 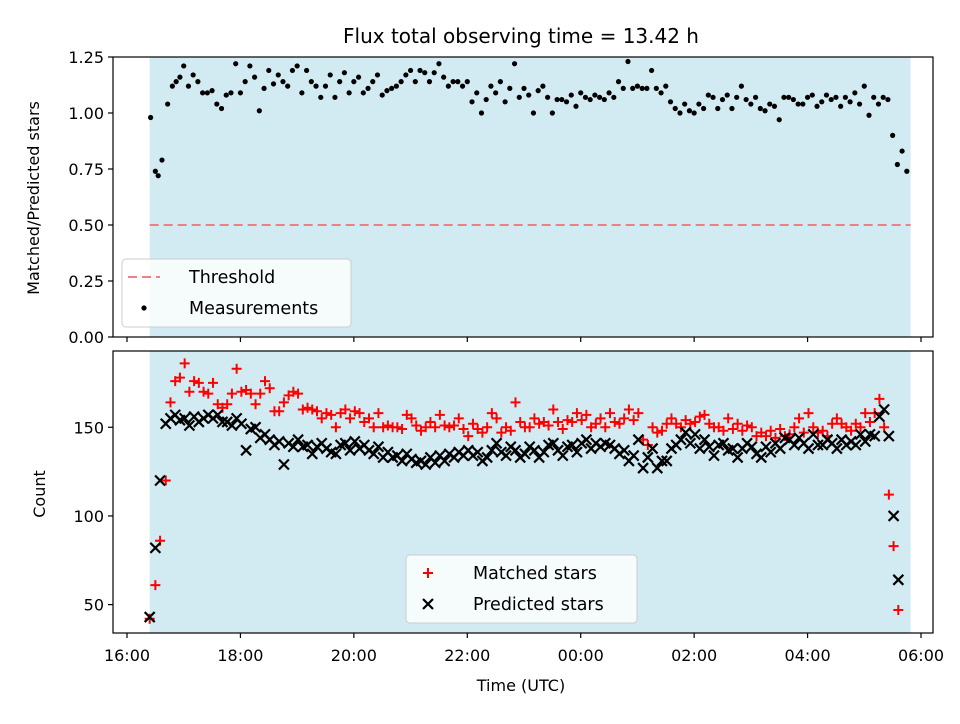 What do you see at coordinates (921, 655) in the screenshot?
I see `x-tick-label: 06:00` at bounding box center [921, 655].